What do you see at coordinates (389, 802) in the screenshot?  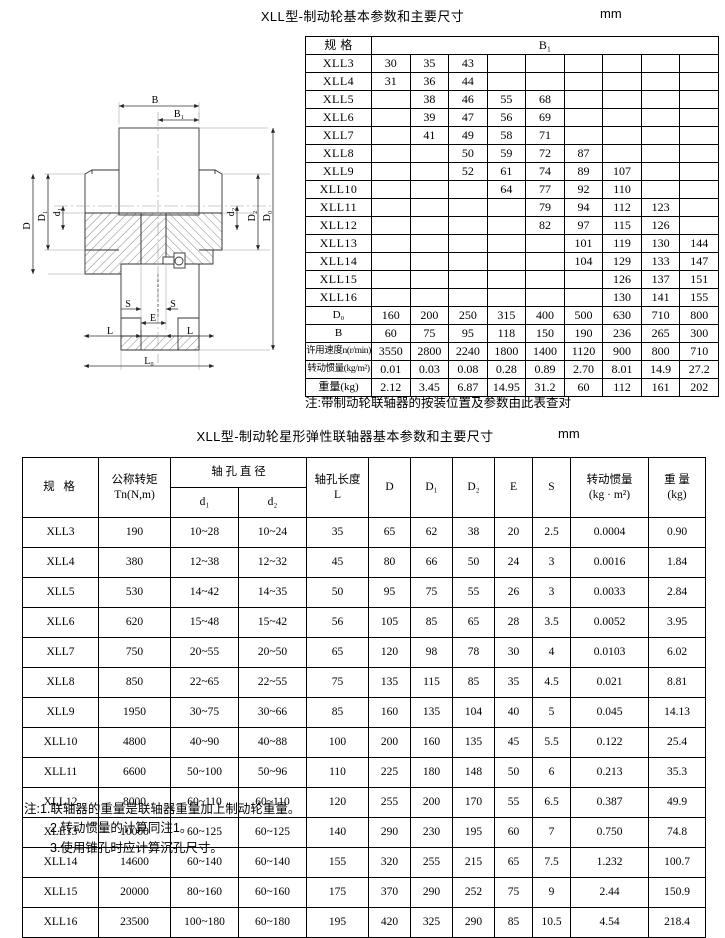 I see `table2-cell-D: 255` at bounding box center [389, 802].